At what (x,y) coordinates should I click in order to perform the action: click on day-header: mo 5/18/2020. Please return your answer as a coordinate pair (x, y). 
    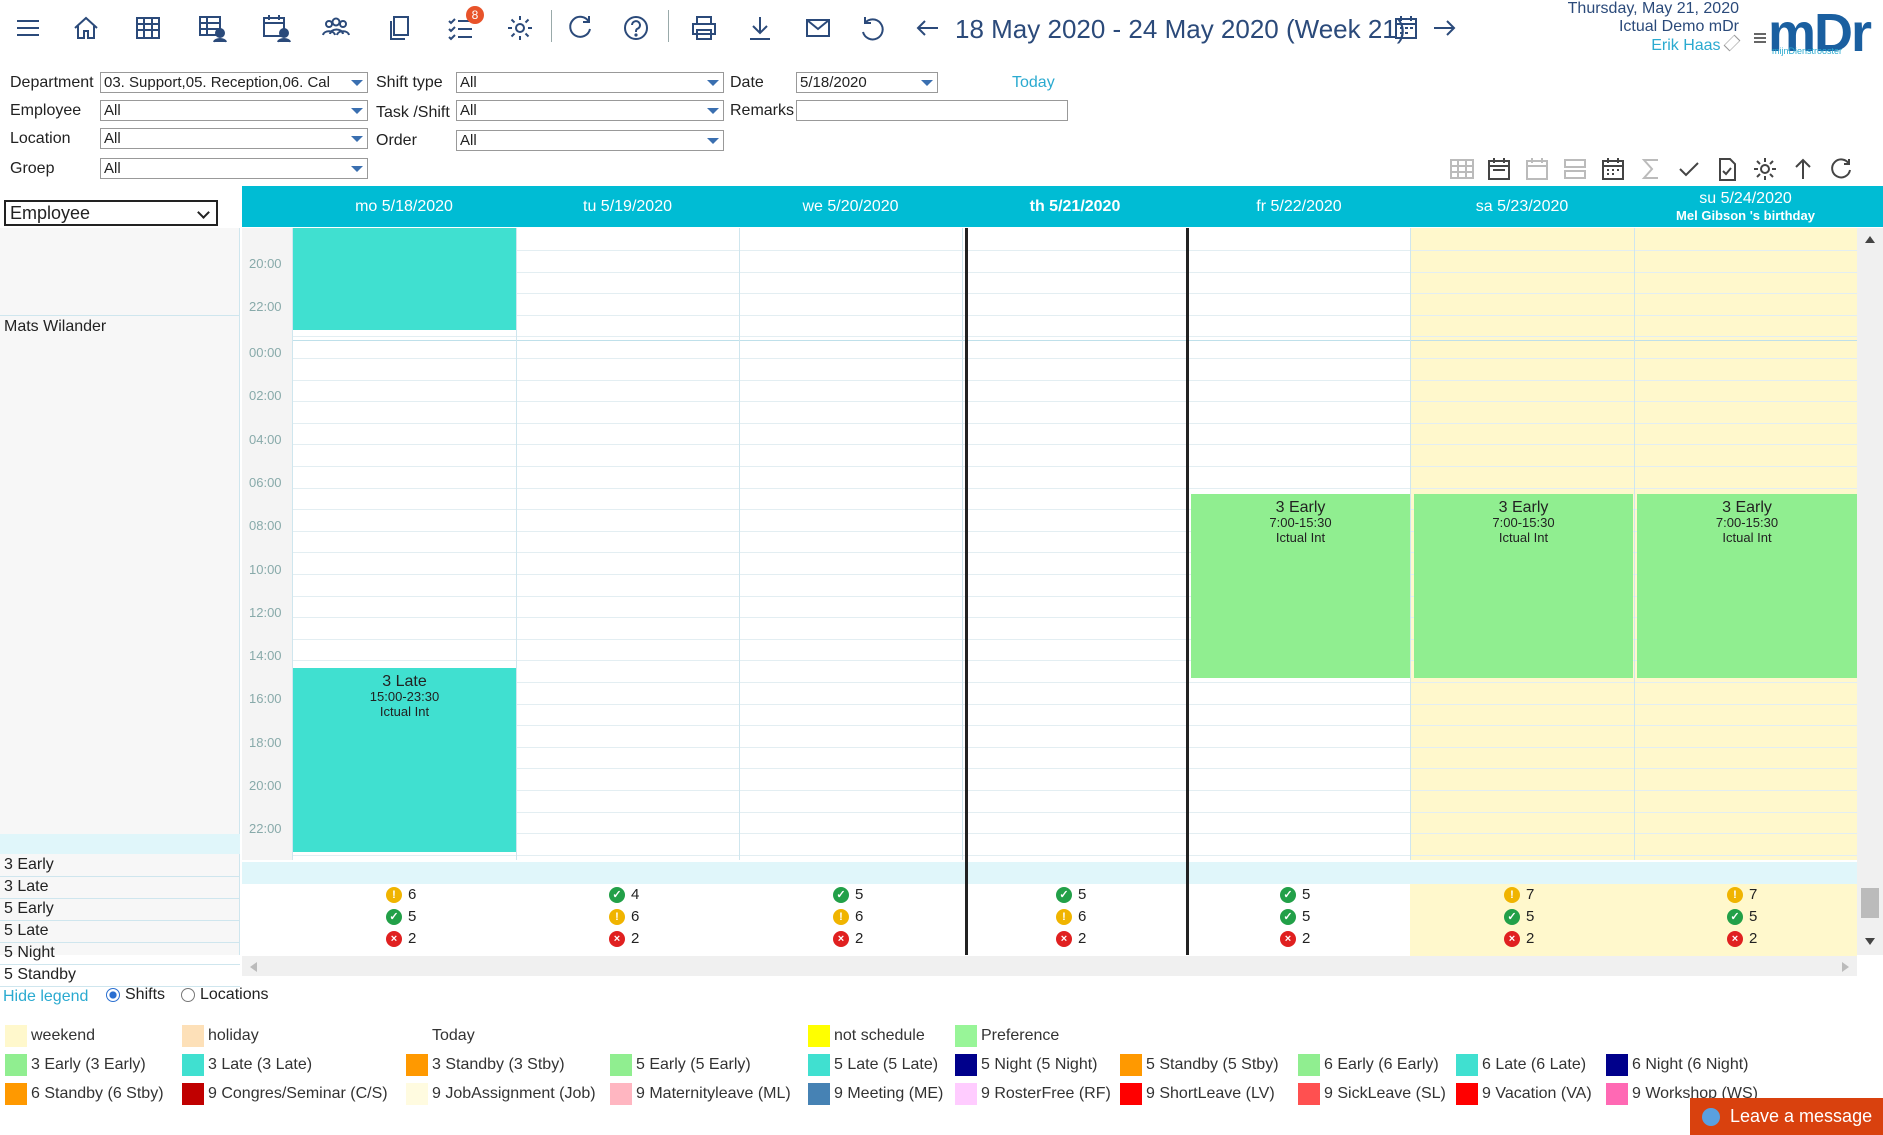
    Looking at the image, I should click on (404, 206).